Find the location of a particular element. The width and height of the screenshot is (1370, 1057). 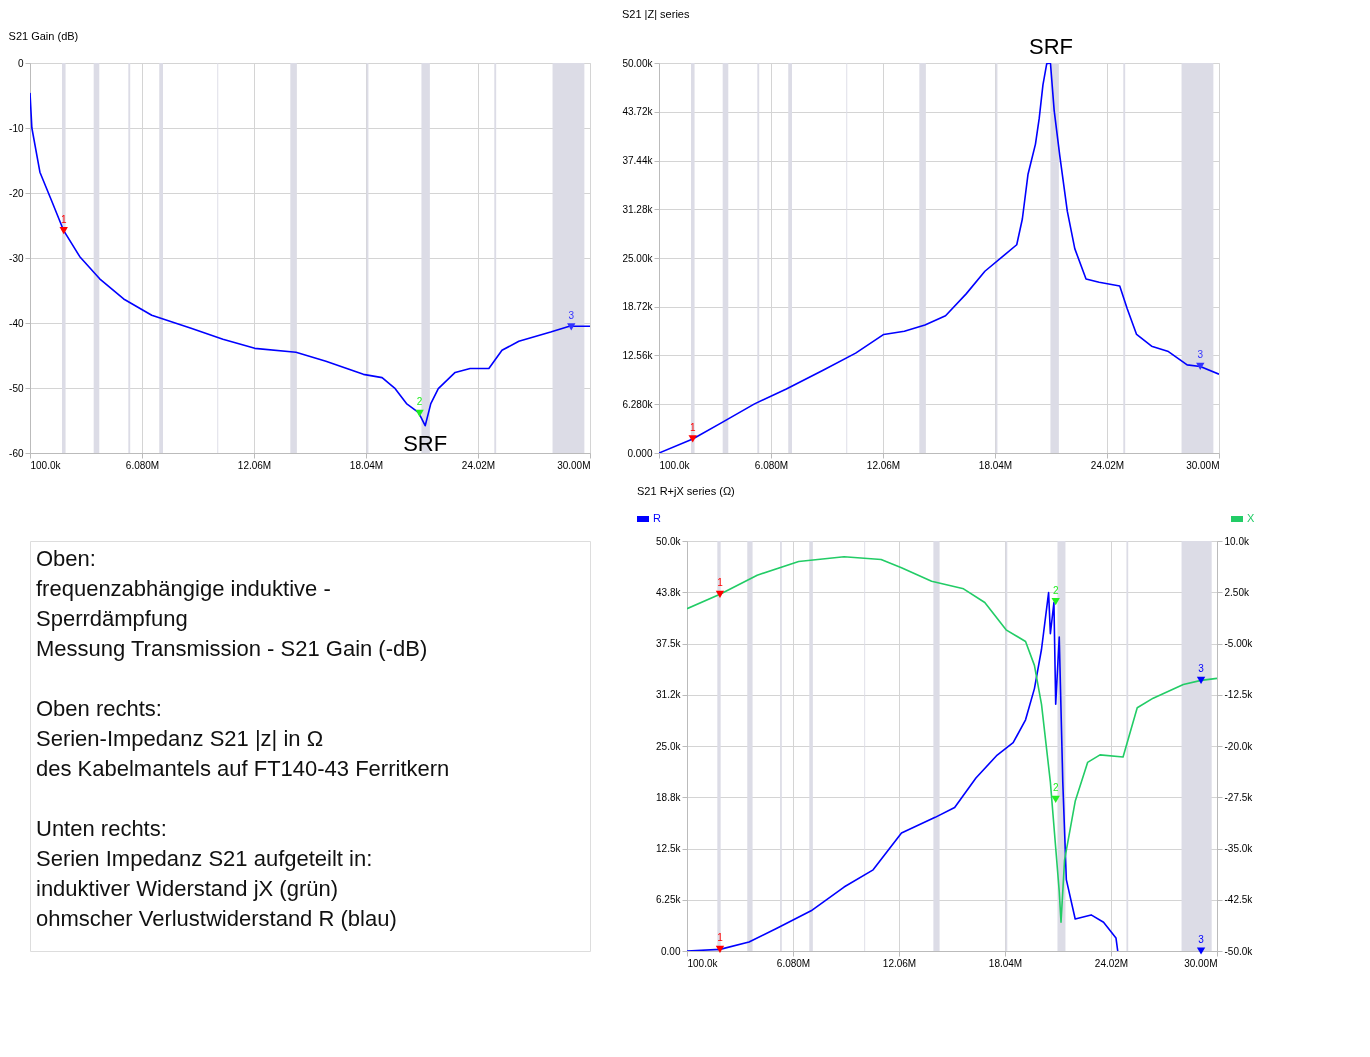

y-tick-label: -30 is located at coordinates (16, 258).